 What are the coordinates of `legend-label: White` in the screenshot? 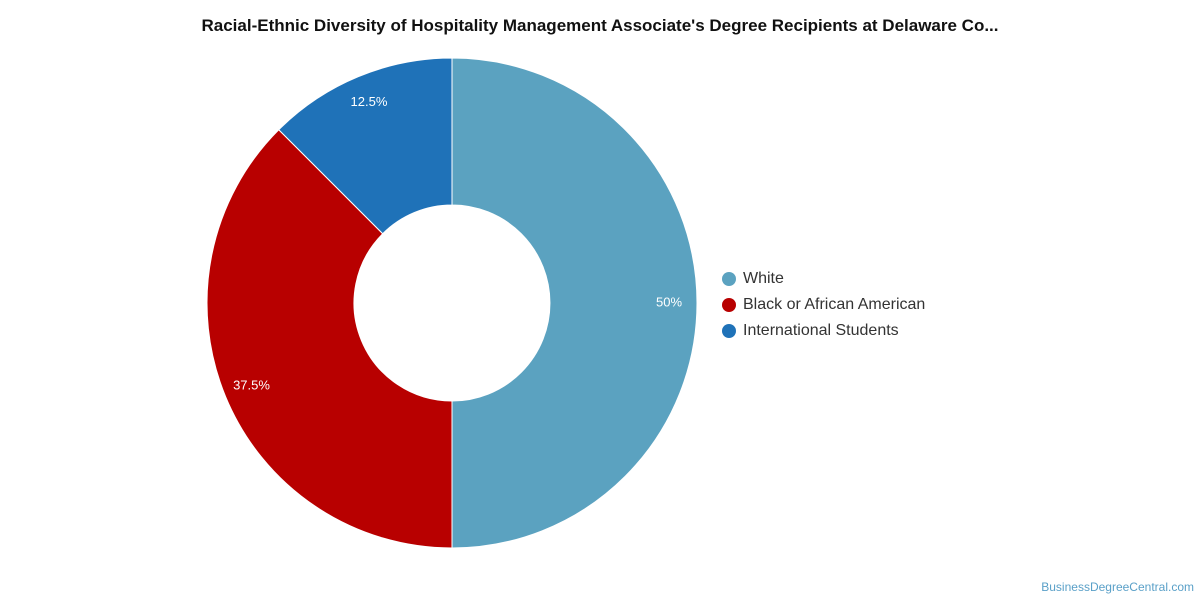 It's located at (763, 278).